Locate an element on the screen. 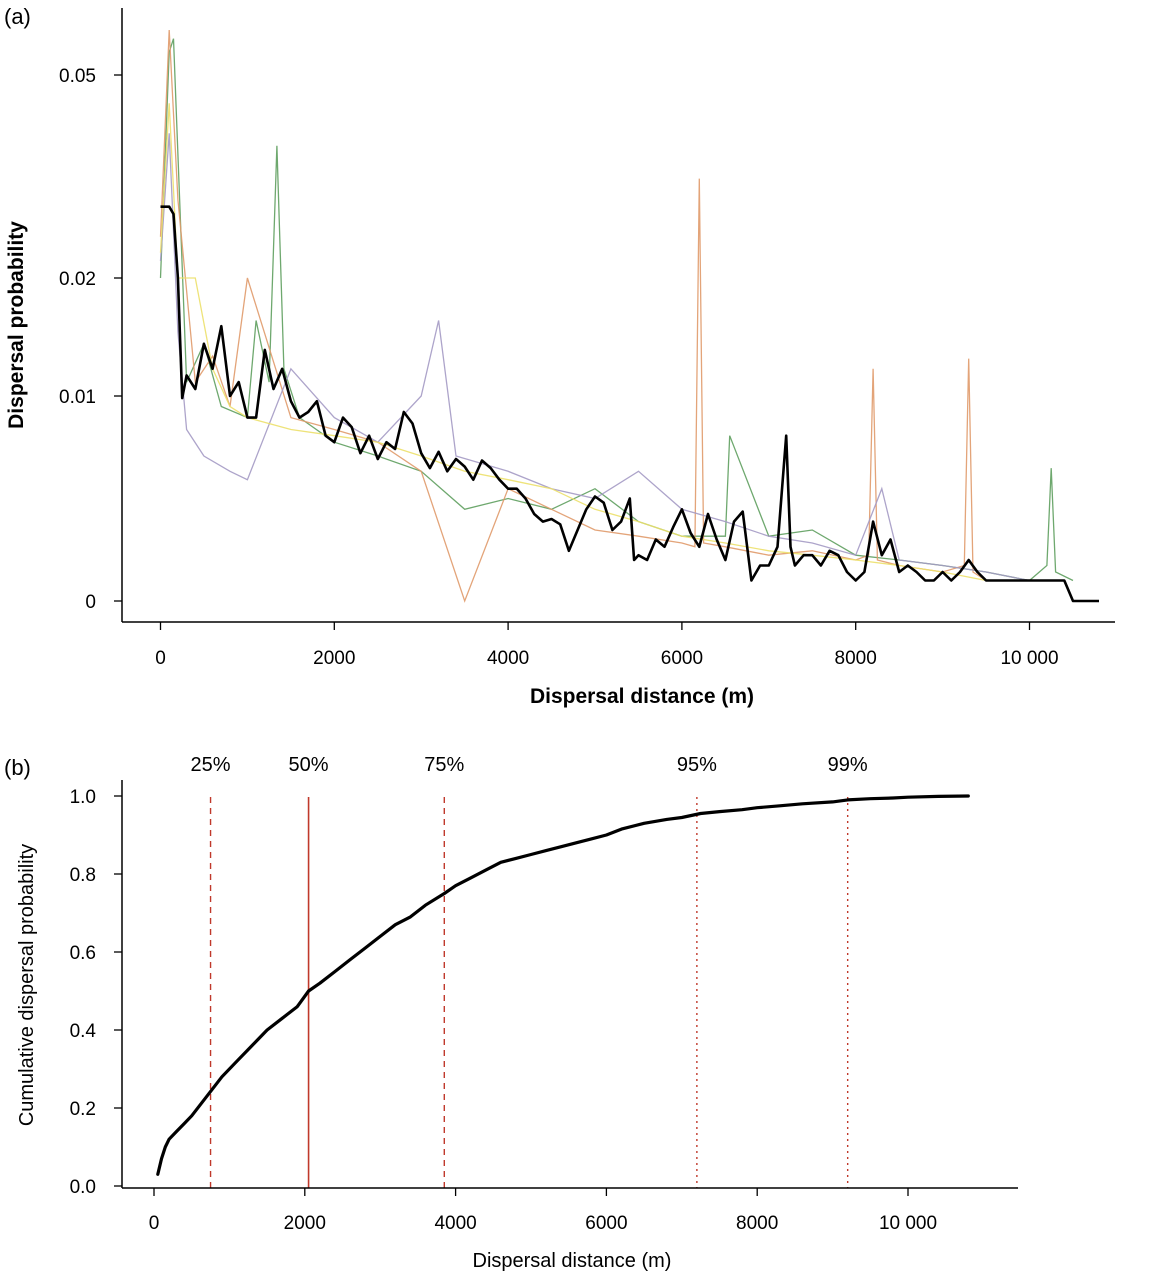 The width and height of the screenshot is (1167, 1284). panel-b-percentile-label: 99% is located at coordinates (848, 765).